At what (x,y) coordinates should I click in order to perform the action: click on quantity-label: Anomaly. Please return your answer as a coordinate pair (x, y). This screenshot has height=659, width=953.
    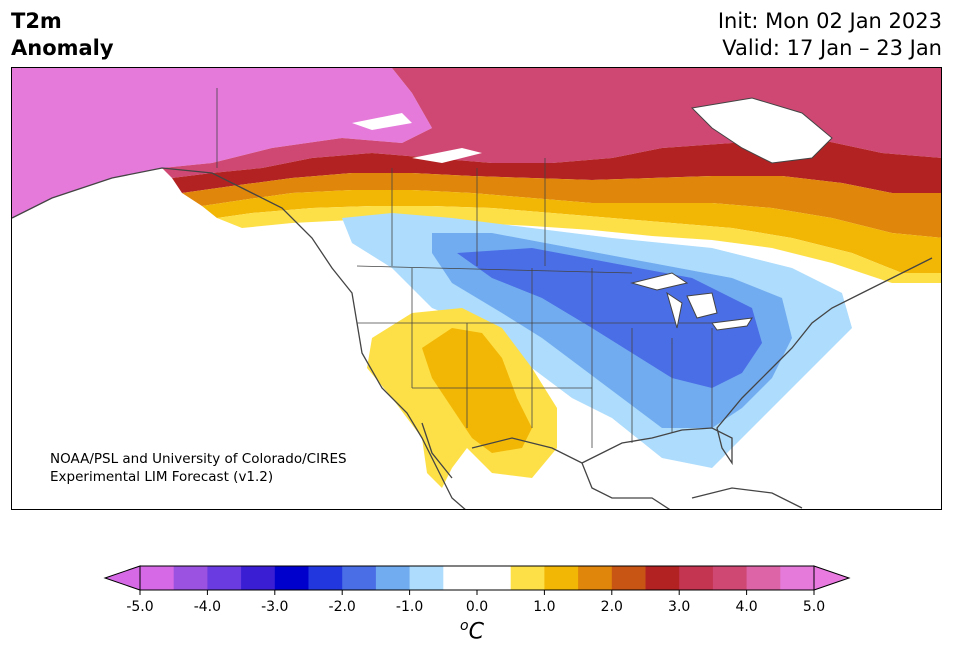
    Looking at the image, I should click on (62, 48).